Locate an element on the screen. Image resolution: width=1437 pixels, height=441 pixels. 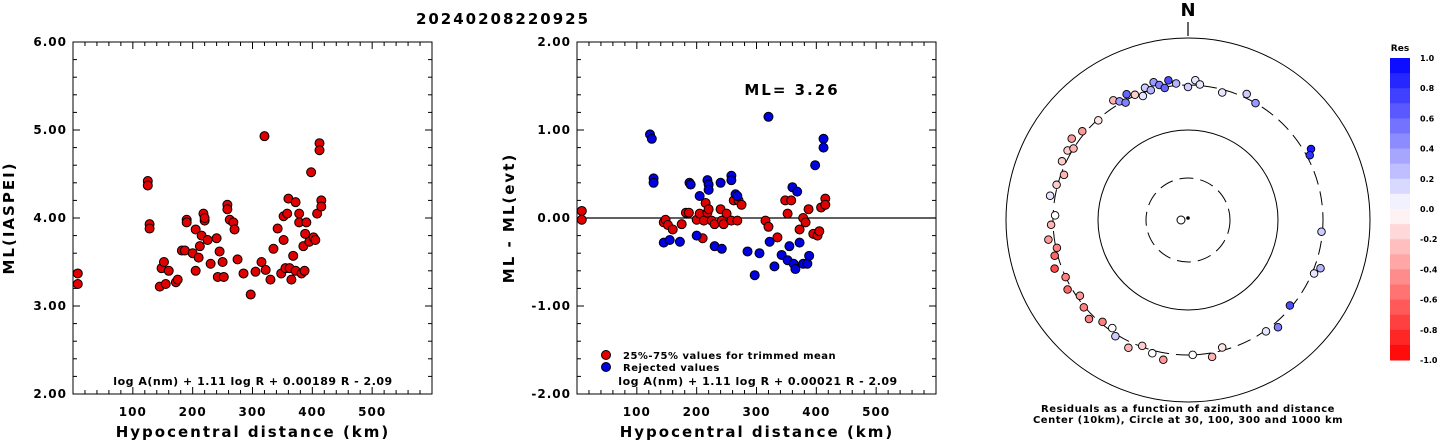
colorbar is located at coordinates (1400, 209).